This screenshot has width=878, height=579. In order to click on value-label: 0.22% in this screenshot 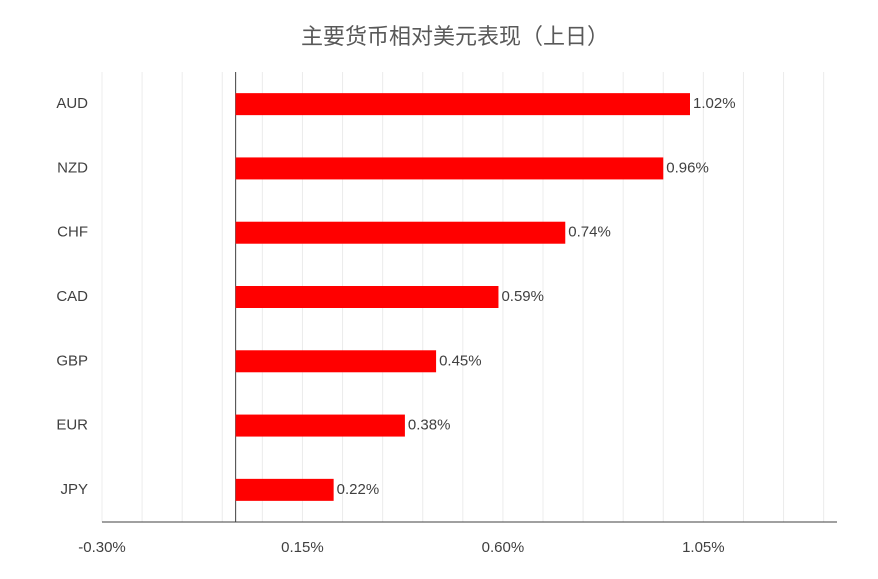, I will do `click(358, 489)`.